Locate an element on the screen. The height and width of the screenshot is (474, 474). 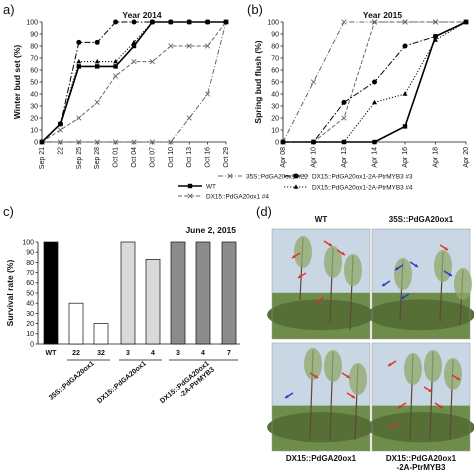
x-tick-label: Oct 16 is located at coordinates (208, 157).